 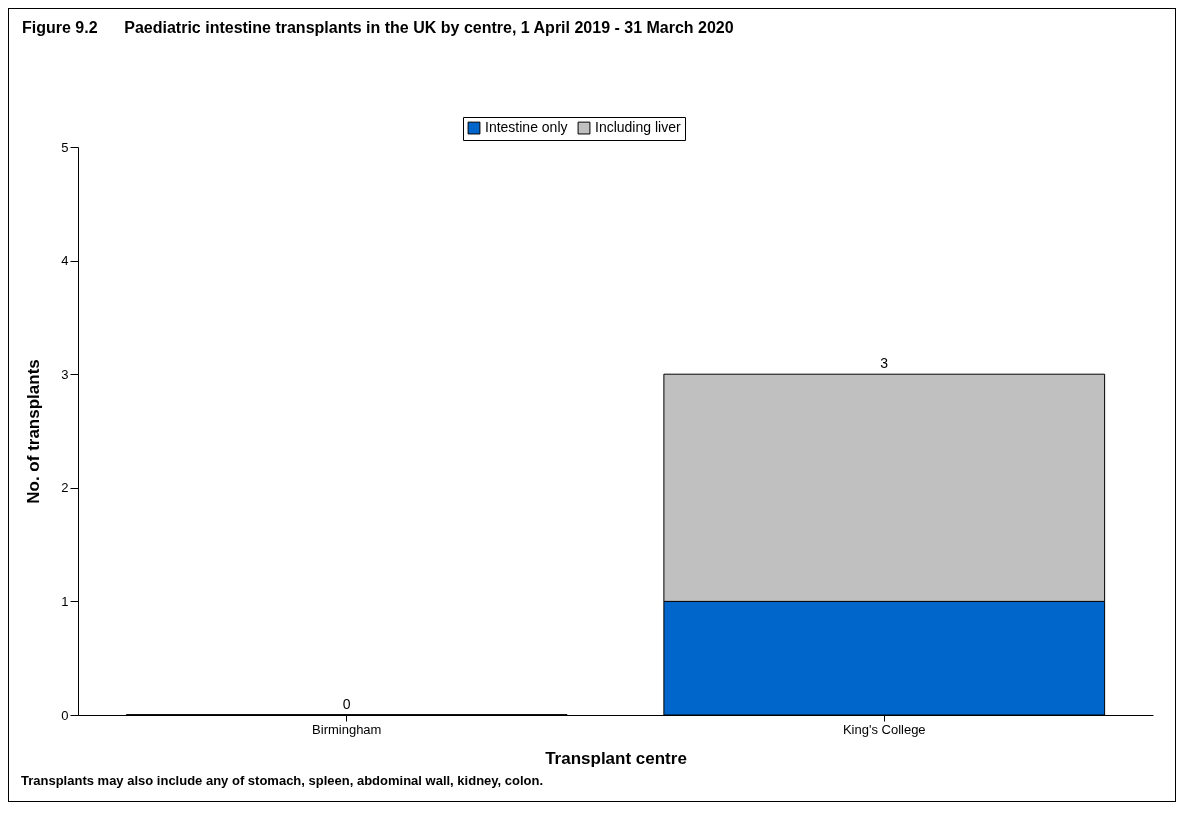 What do you see at coordinates (65, 261) in the screenshot?
I see `y-tick-label: 4` at bounding box center [65, 261].